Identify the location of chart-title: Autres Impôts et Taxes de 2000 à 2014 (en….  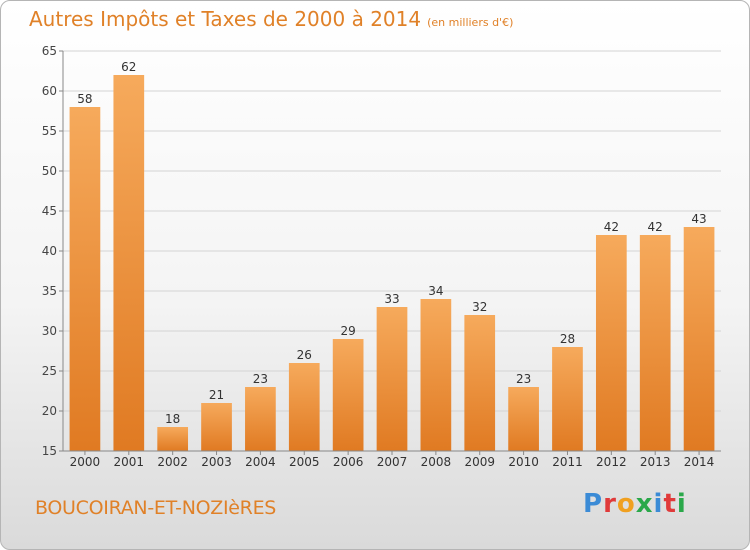
(271, 19).